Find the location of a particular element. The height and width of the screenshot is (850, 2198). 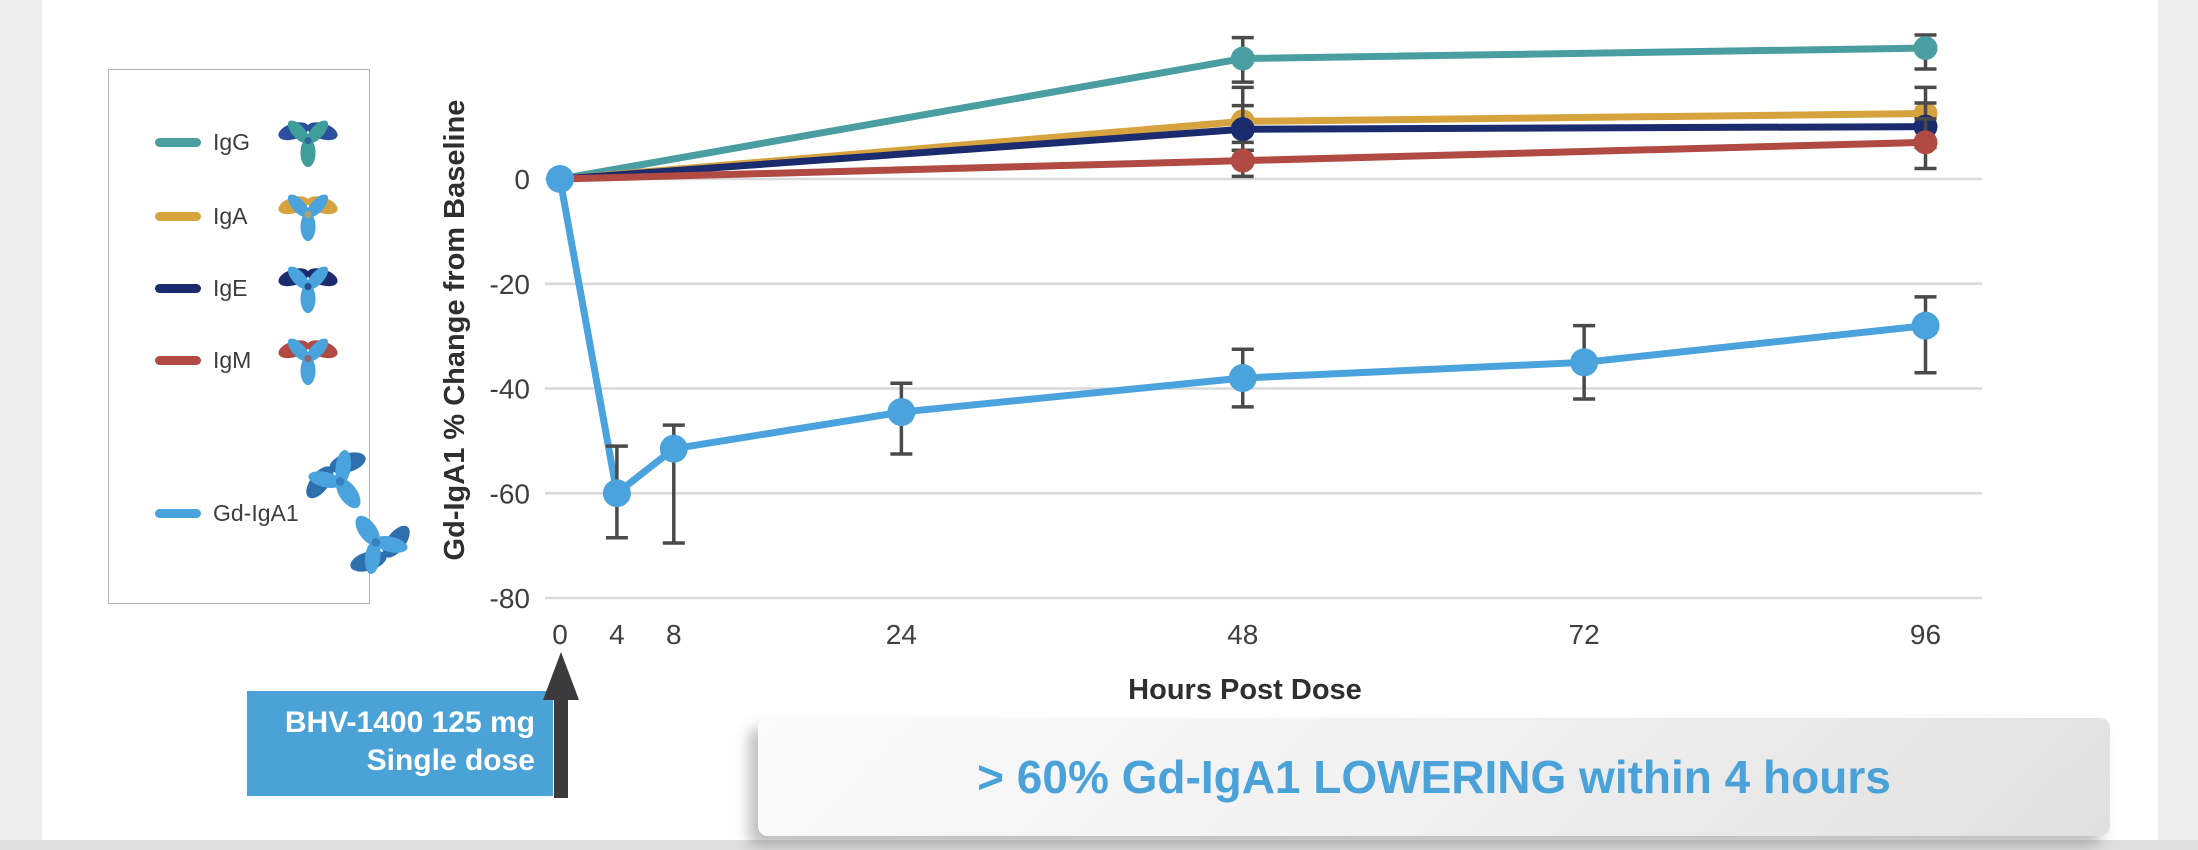

legend-label: IgA is located at coordinates (230, 215).